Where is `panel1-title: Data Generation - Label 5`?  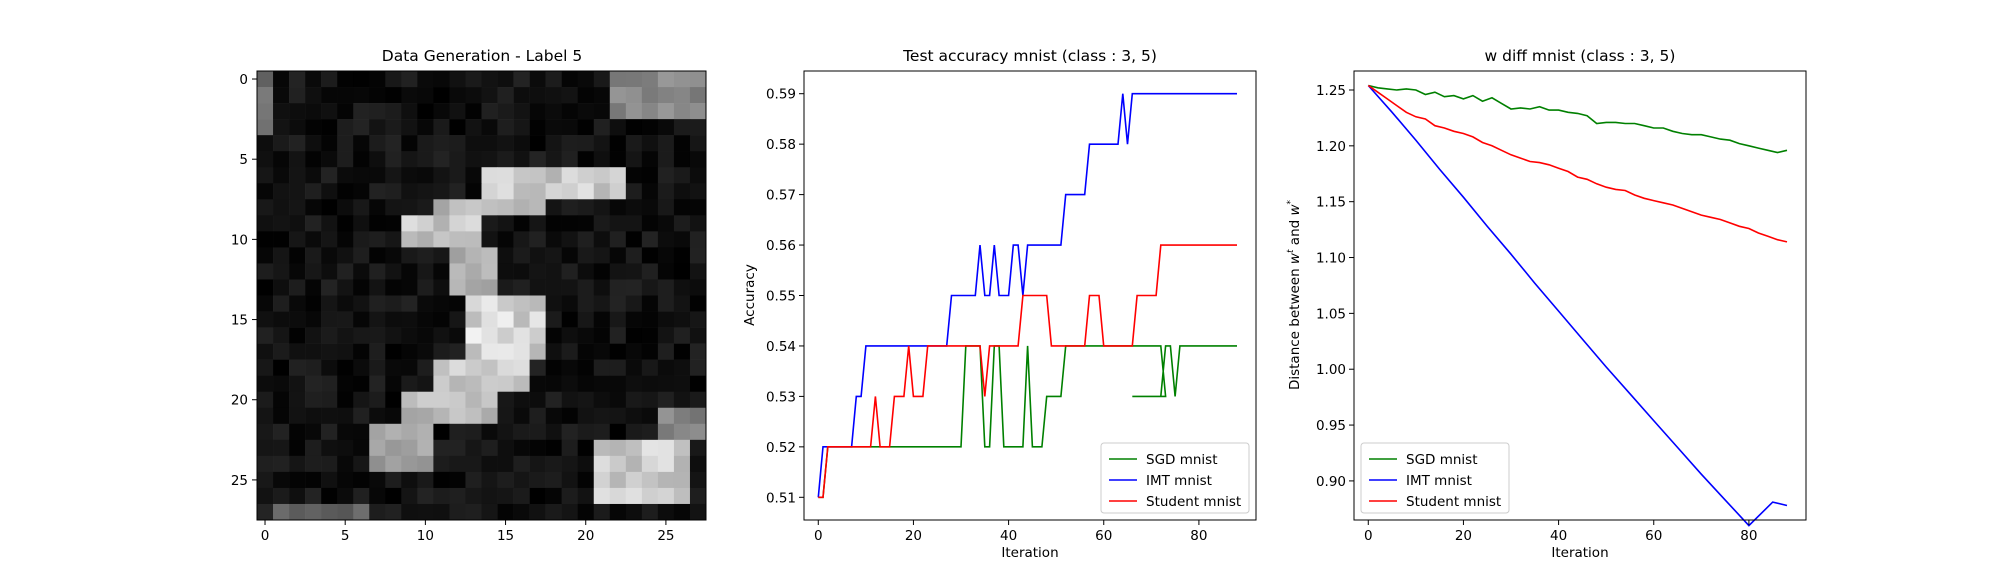
panel1-title: Data Generation - Label 5 is located at coordinates (482, 56).